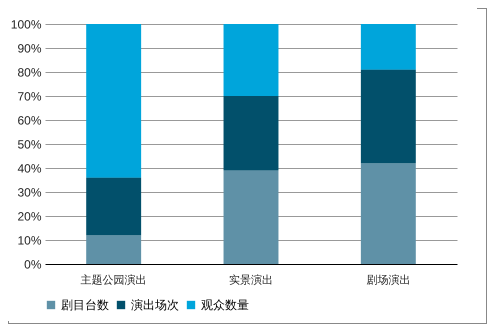 This screenshot has height=334, width=501. I want to click on legend-label: 演出场次, so click(155, 305).